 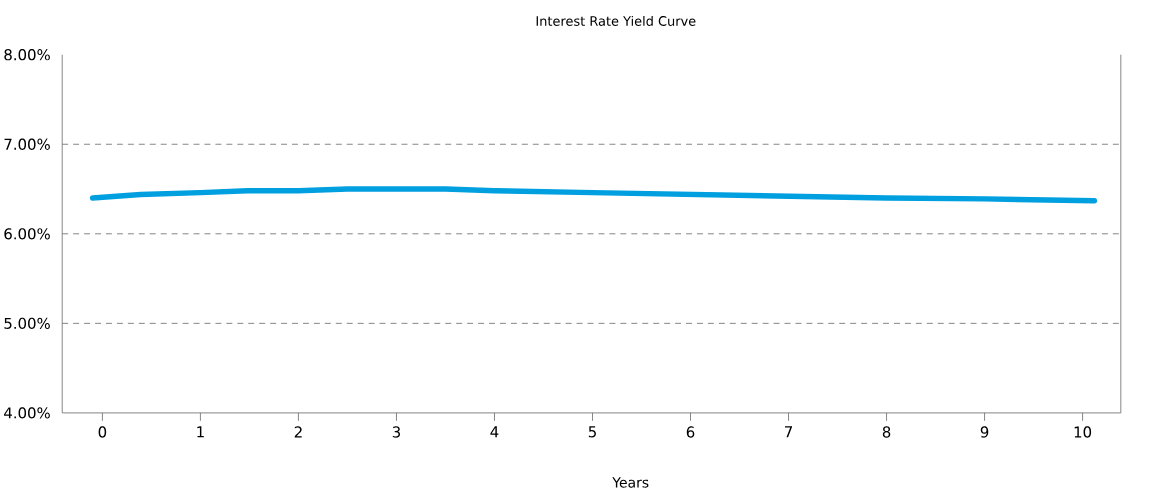 What do you see at coordinates (630, 482) in the screenshot?
I see `x-axis-title: Years` at bounding box center [630, 482].